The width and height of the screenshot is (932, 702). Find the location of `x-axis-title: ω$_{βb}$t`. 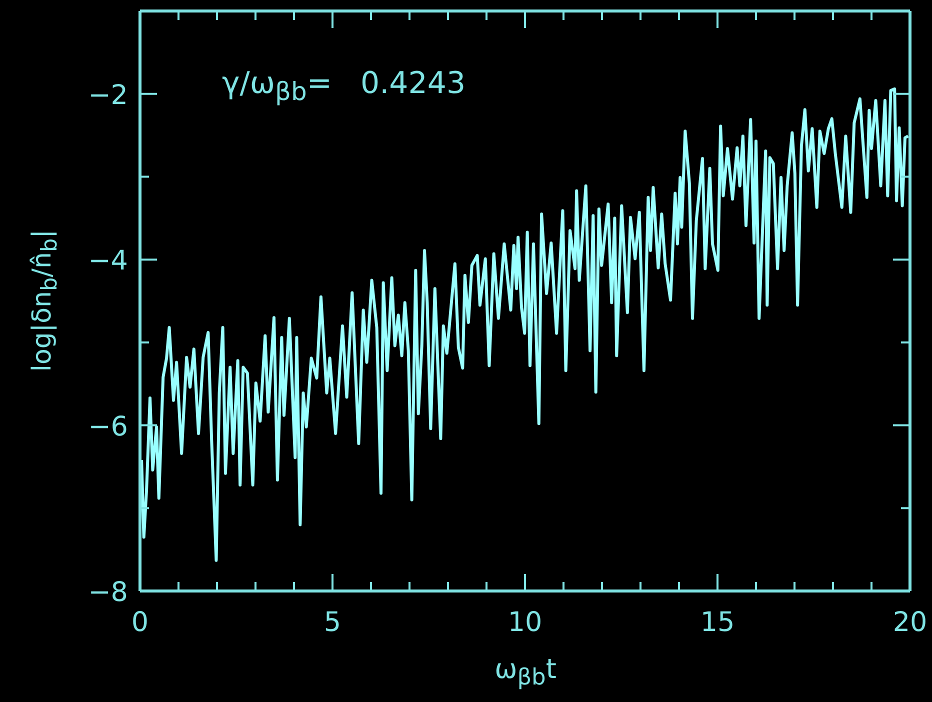

x-axis-title: ω$_{βb}$t is located at coordinates (526, 672).